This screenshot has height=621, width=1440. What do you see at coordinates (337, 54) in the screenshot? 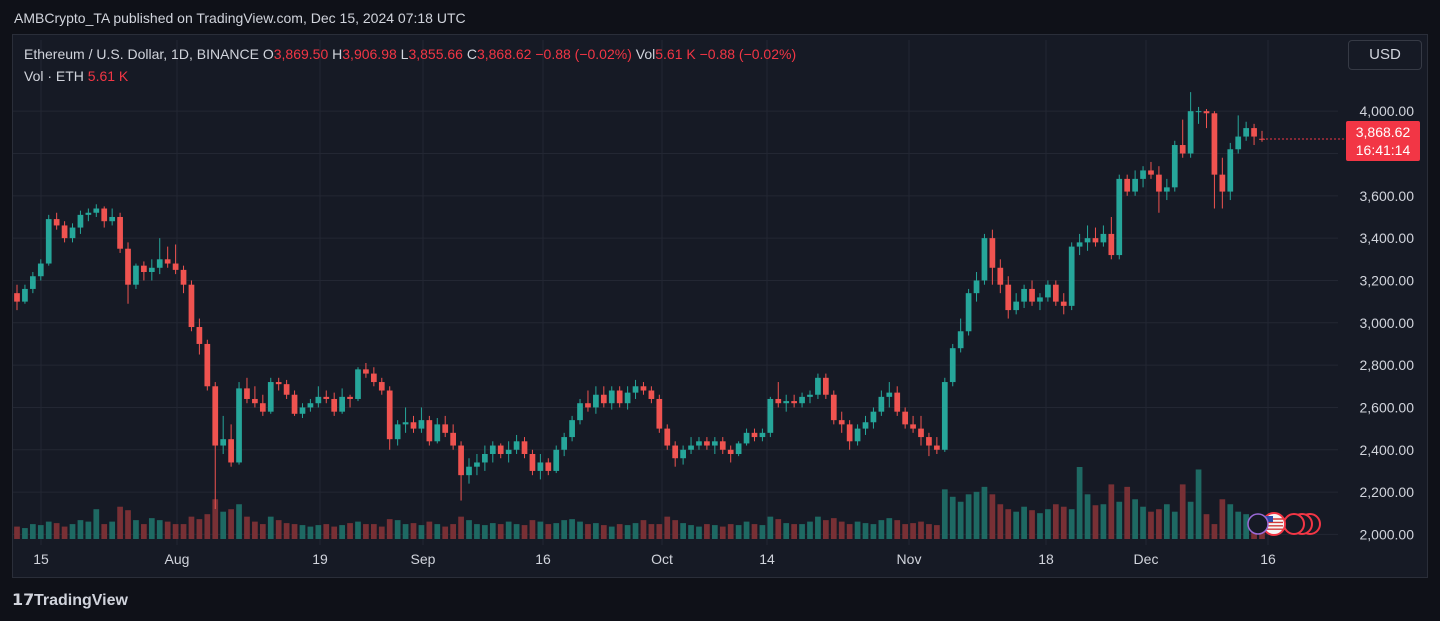
I see `high-label: H` at bounding box center [337, 54].